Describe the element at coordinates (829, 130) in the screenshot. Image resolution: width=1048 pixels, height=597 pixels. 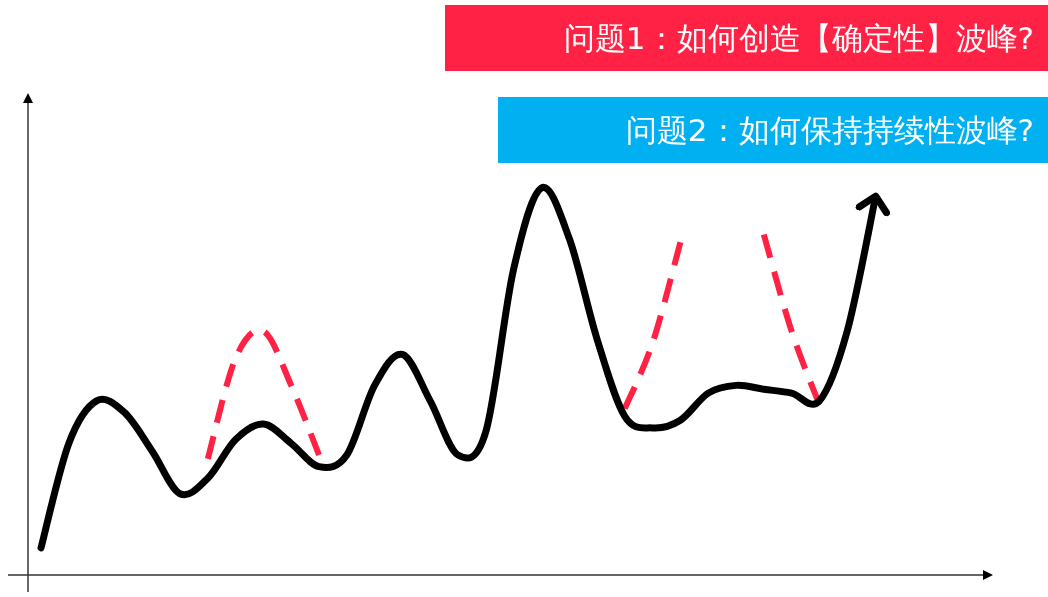
I see `text: 问题2：如何保持持续性波峰?` at that location.